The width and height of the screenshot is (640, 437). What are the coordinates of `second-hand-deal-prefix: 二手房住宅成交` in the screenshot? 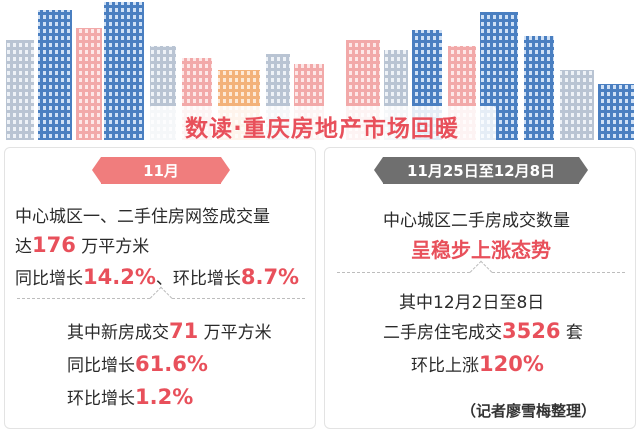 It's located at (442, 333).